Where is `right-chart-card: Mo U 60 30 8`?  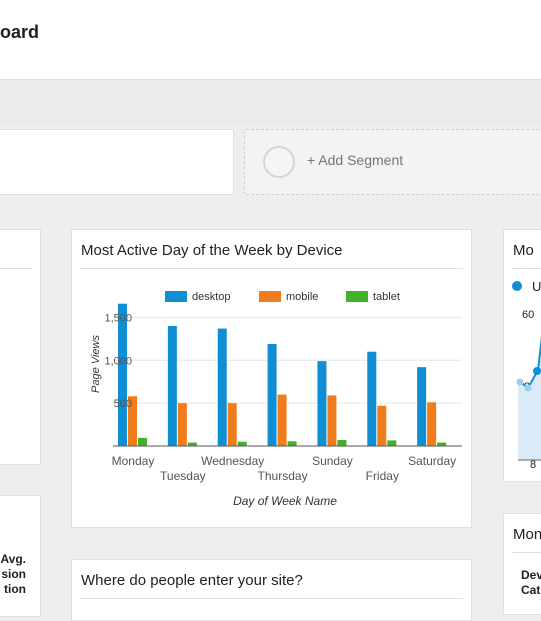
right-chart-card: Mo U 60 30 8 is located at coordinates (522, 355).